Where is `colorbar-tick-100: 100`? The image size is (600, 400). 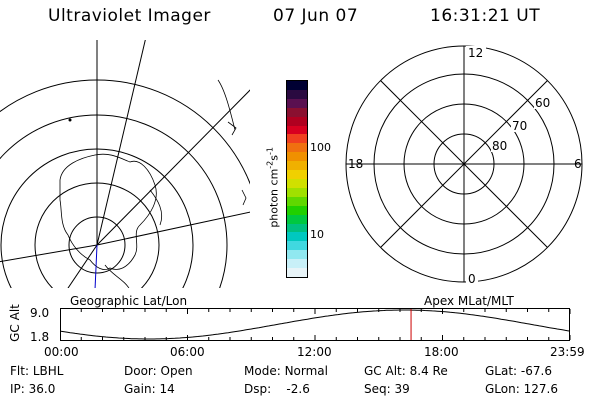
colorbar-tick-100: 100 is located at coordinates (320, 147).